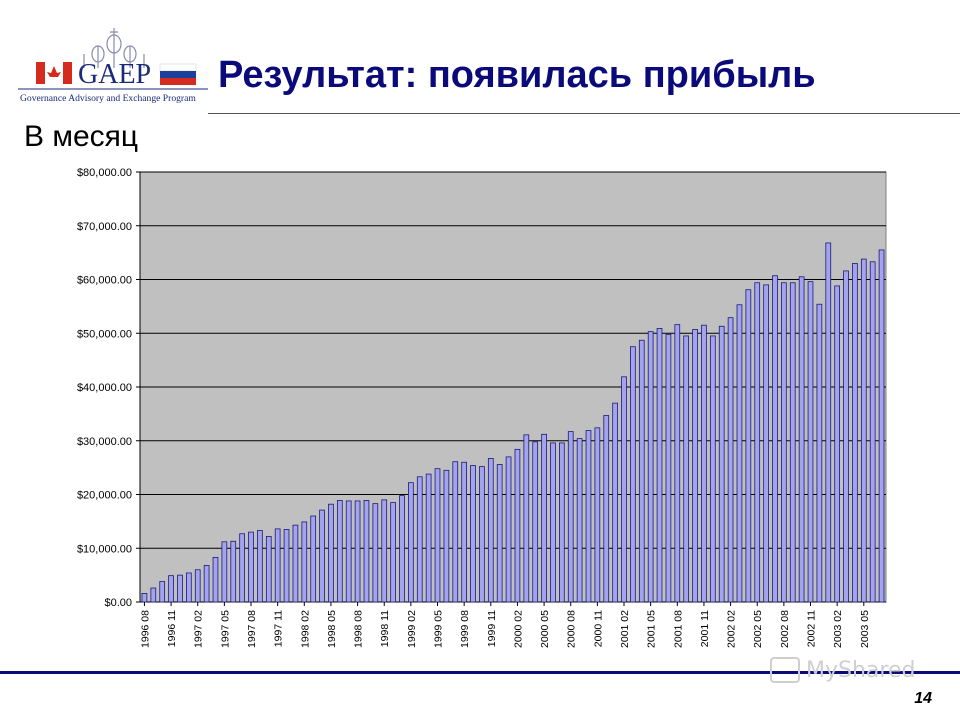 The height and width of the screenshot is (720, 960). What do you see at coordinates (861, 670) in the screenshot?
I see `watermark-text: MyShared` at bounding box center [861, 670].